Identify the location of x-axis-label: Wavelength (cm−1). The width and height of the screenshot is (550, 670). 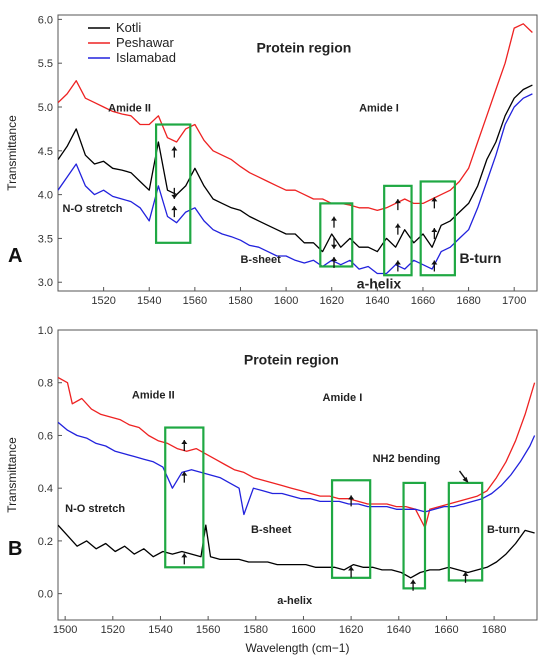
(298, 648).